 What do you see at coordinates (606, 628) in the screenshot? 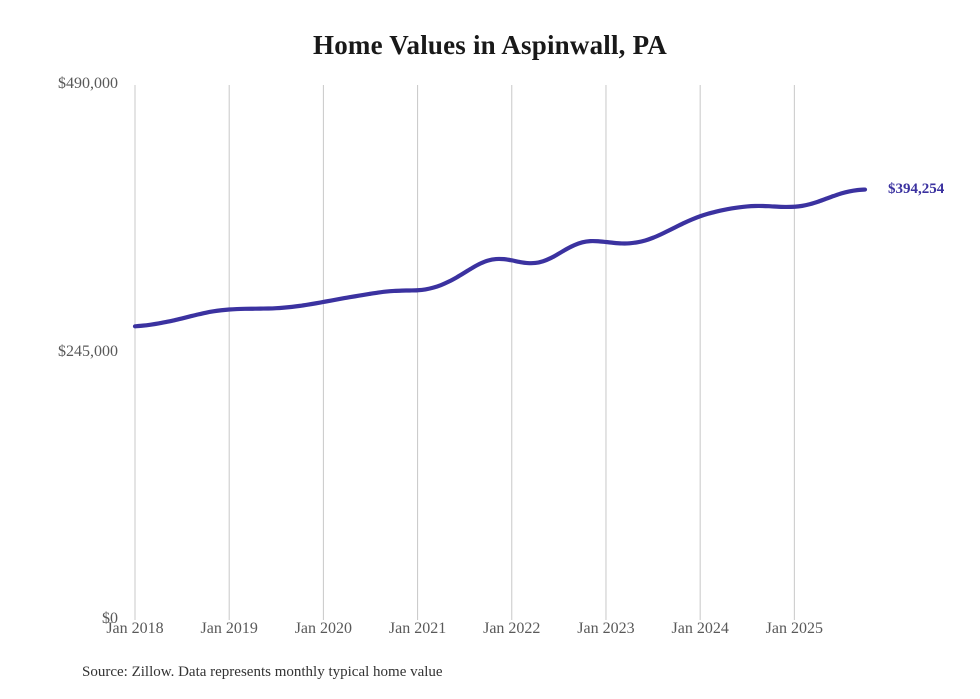
I see `x-axis-tick-label: Jan 2023` at bounding box center [606, 628].